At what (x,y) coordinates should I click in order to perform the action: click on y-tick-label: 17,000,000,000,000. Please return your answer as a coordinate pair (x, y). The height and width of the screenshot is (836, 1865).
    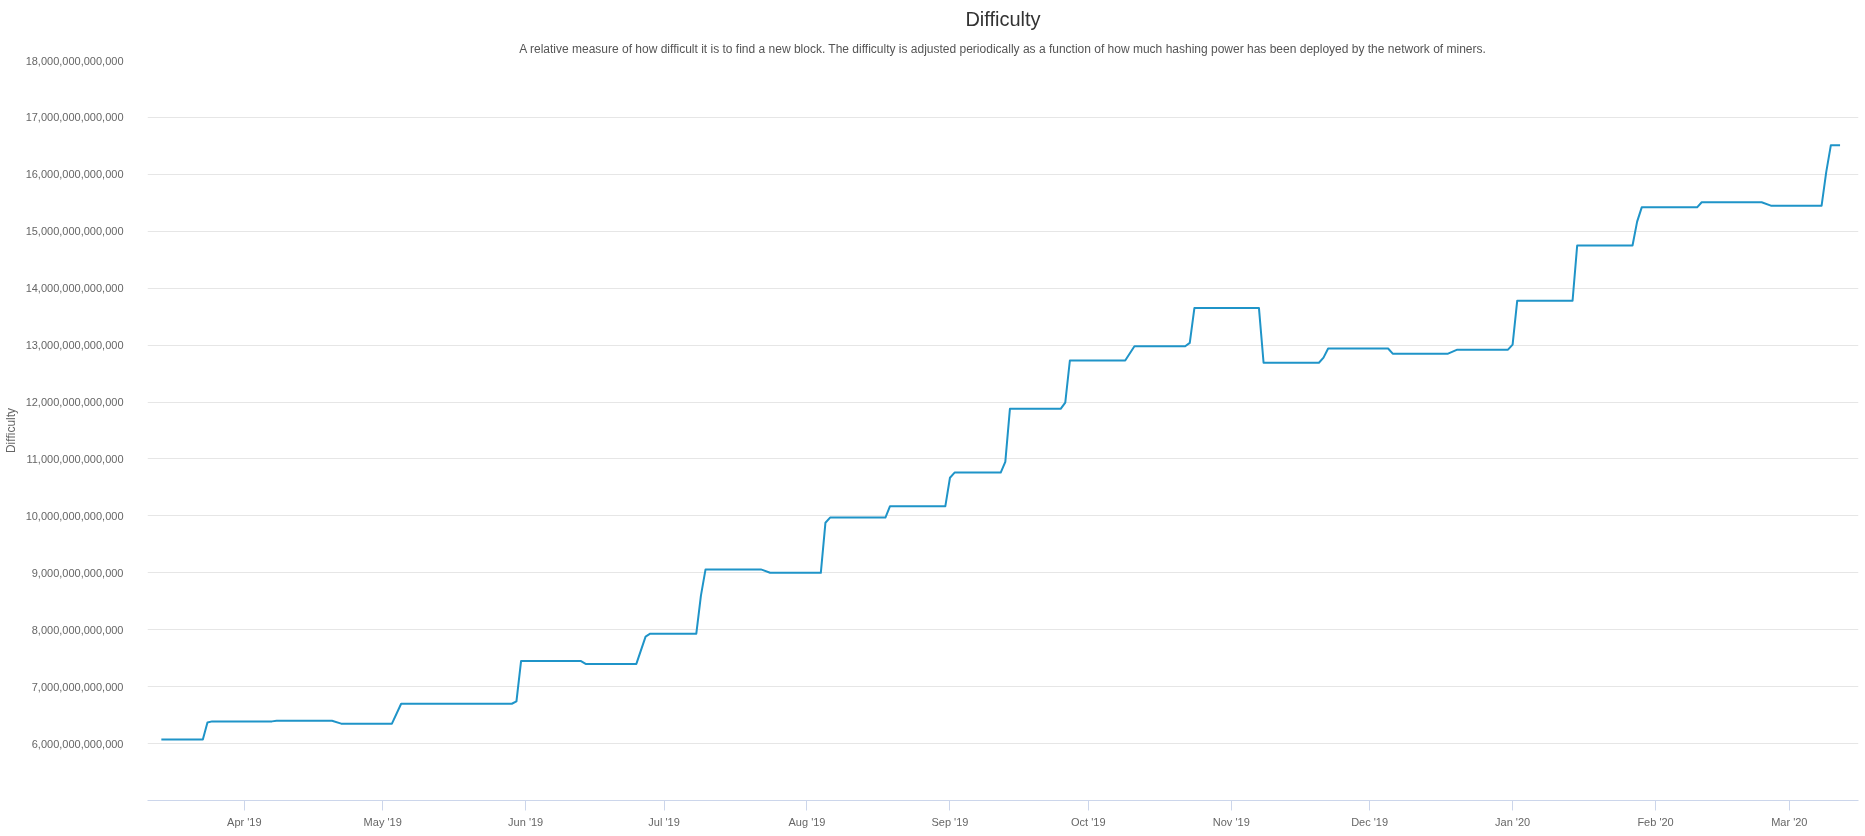
    Looking at the image, I should click on (74, 117).